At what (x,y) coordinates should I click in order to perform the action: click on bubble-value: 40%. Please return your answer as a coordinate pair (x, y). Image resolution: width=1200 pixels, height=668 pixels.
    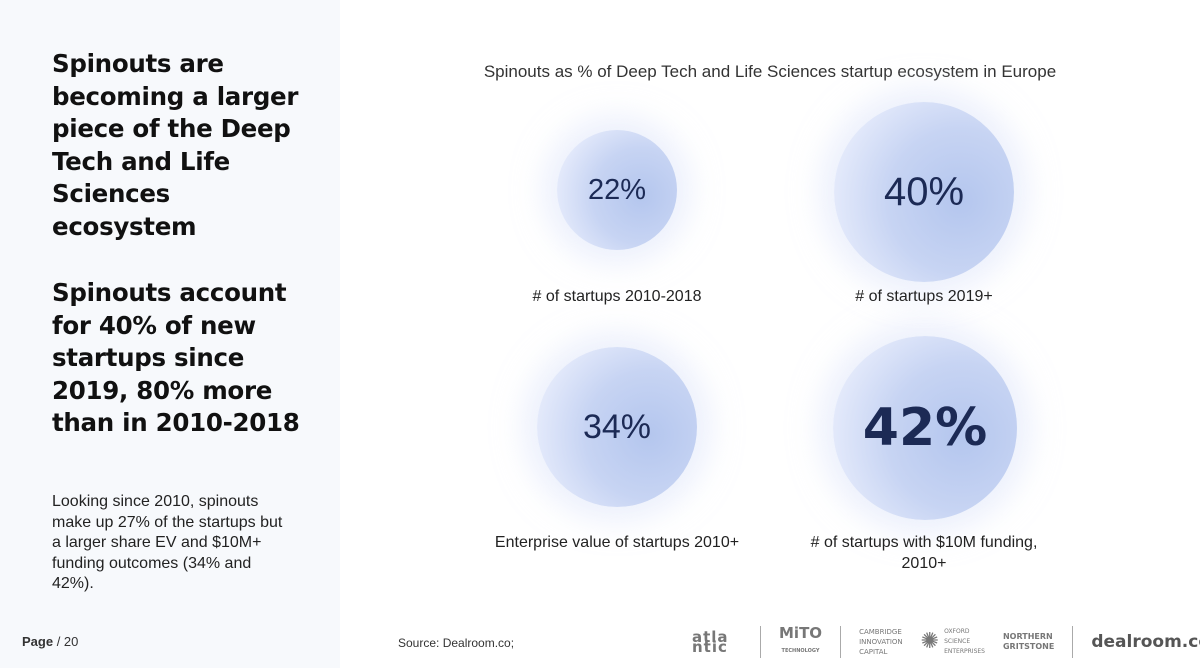
    Looking at the image, I should click on (924, 191).